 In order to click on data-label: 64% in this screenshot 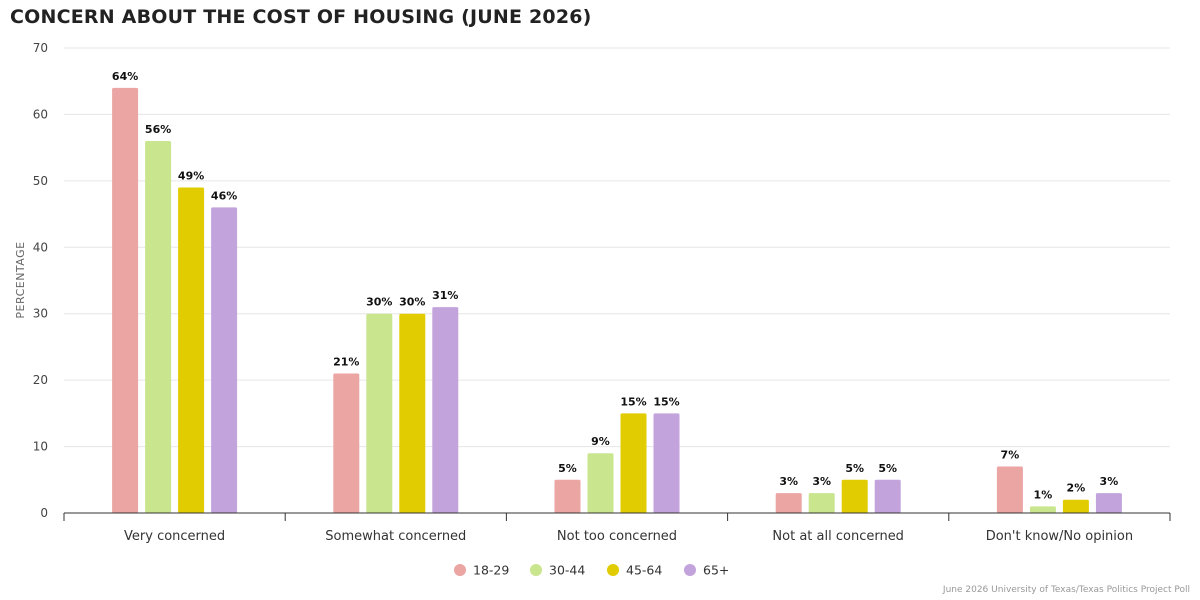, I will do `click(125, 76)`.